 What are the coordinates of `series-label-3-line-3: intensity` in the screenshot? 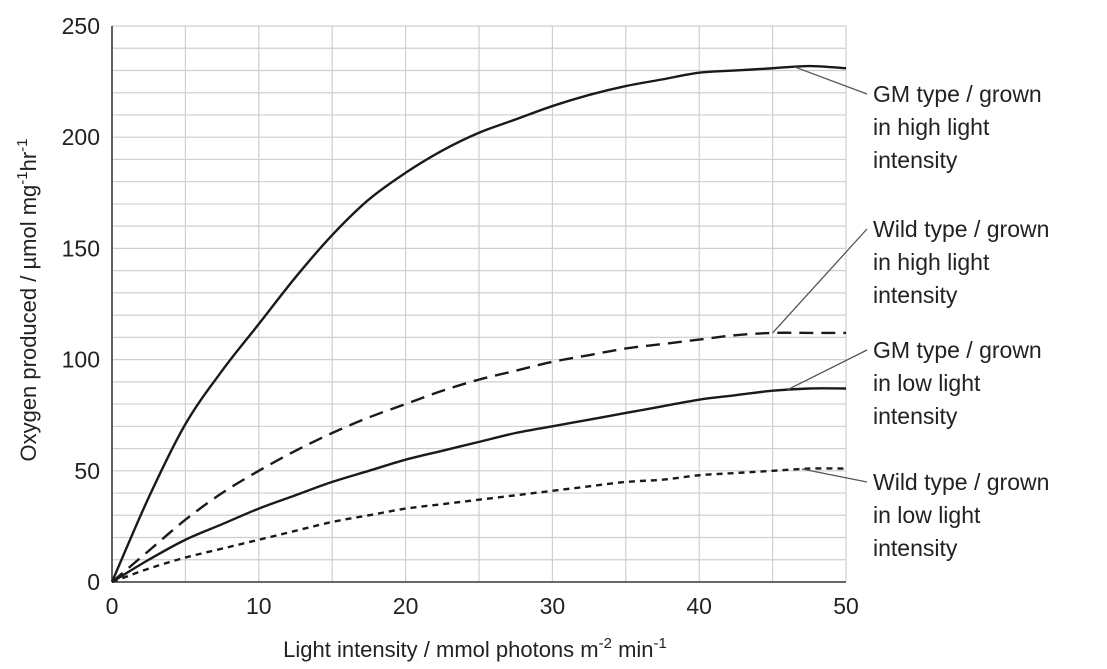 It's located at (915, 416).